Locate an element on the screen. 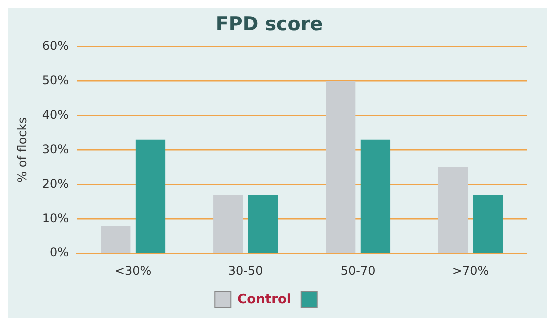 This screenshot has height=326, width=555. x-tick-label: 30-50 is located at coordinates (246, 271).